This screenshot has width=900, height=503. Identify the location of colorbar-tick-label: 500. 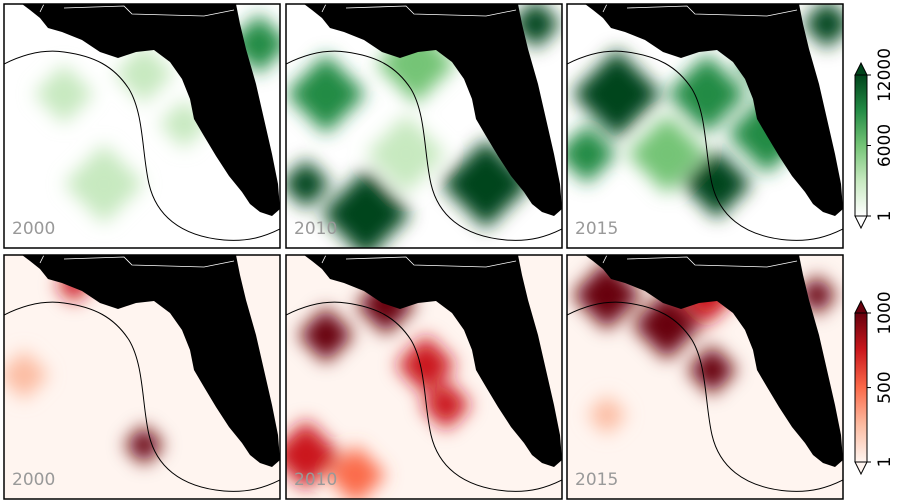
(885, 387).